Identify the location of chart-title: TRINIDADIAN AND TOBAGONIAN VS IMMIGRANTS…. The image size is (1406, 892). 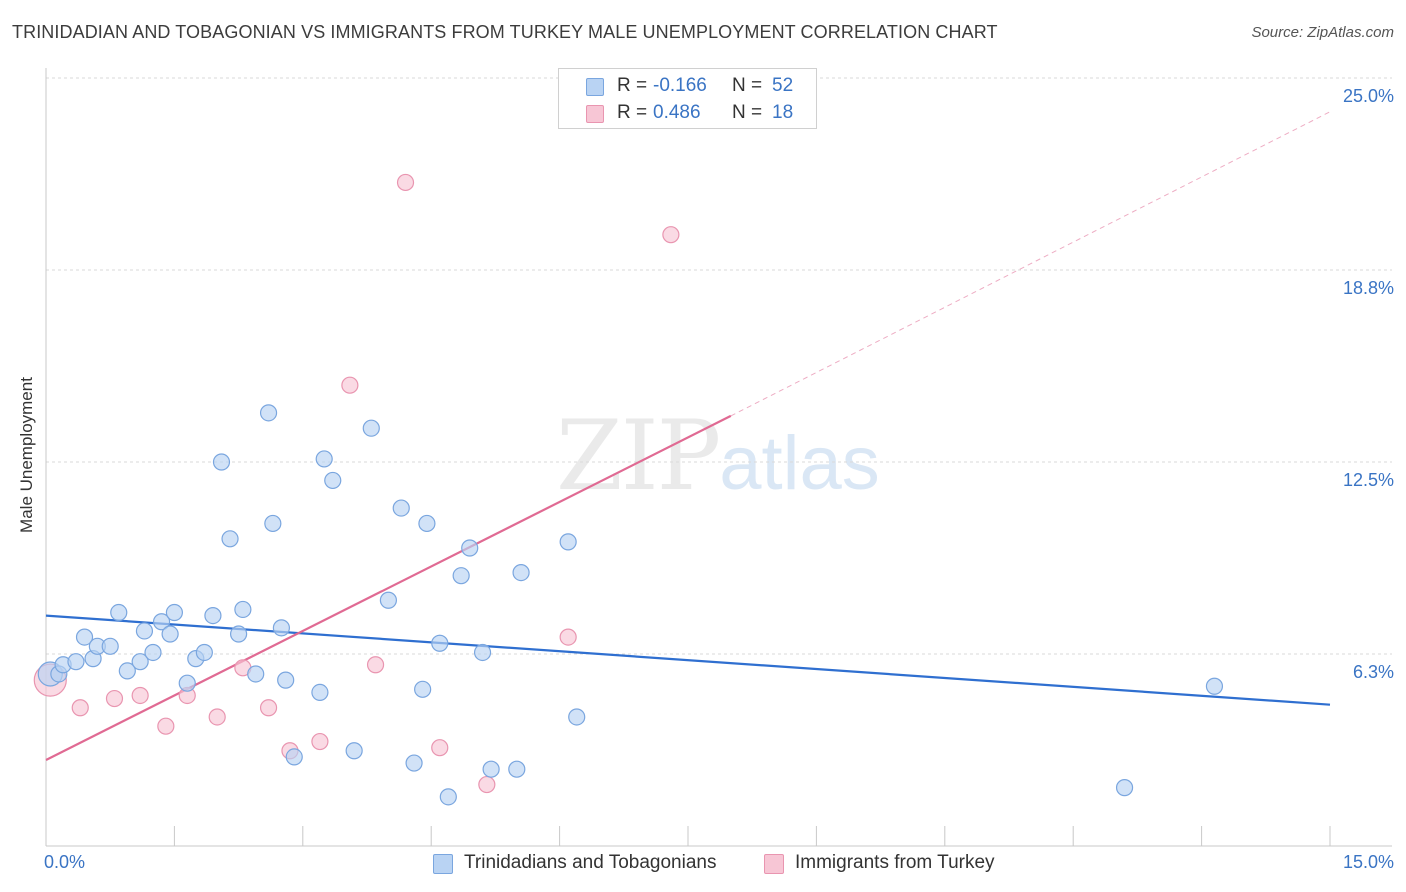
(505, 32).